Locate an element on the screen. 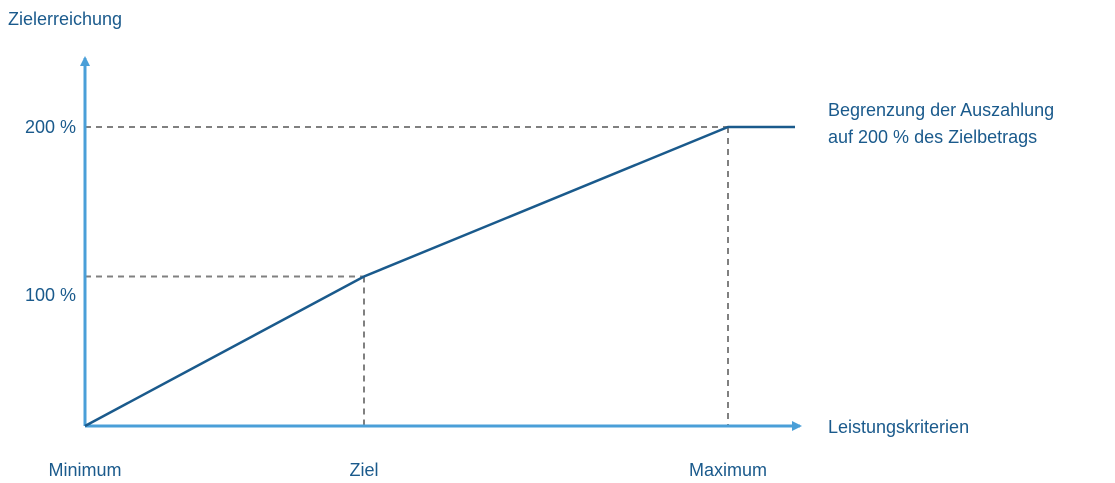  x-tick-ziel: Ziel is located at coordinates (363, 470).